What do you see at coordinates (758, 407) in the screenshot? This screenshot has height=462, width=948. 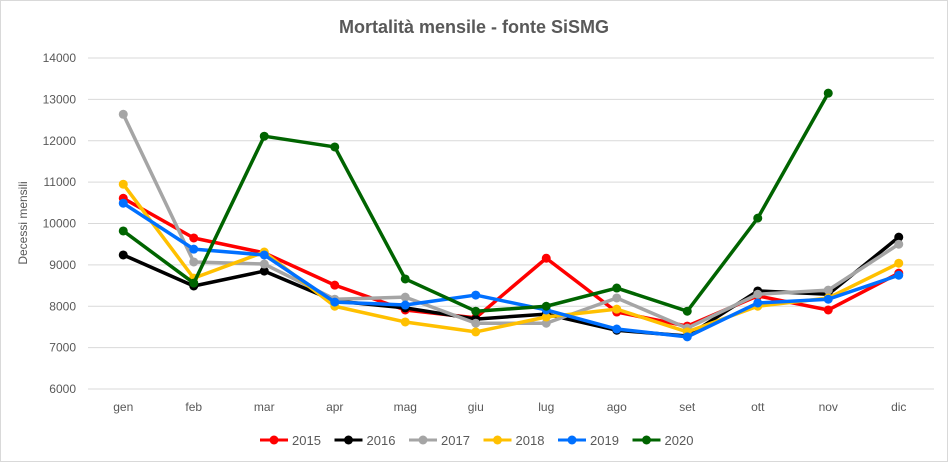 I see `x-tick-label: ott` at bounding box center [758, 407].